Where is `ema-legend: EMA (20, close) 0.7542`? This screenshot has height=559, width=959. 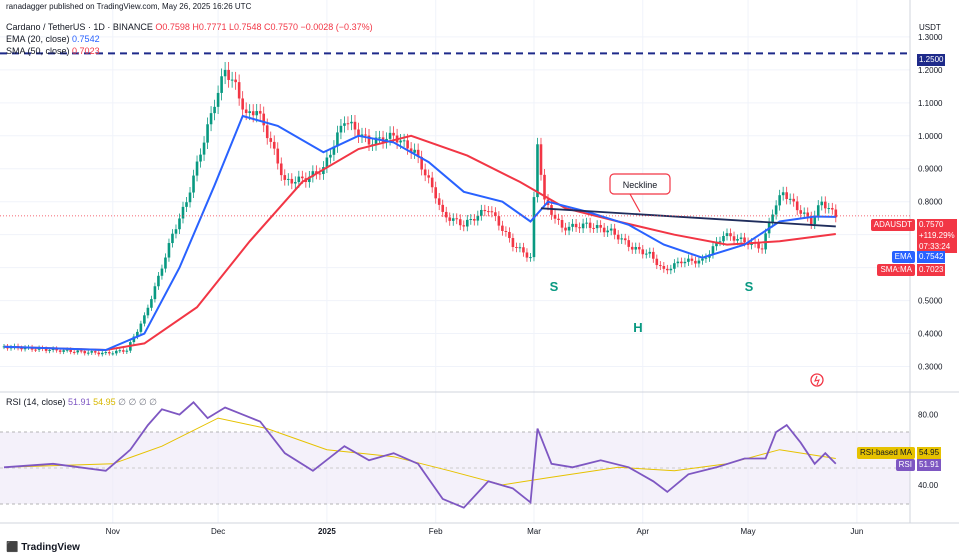 ema-legend: EMA (20, close) 0.7542 is located at coordinates (53, 39).